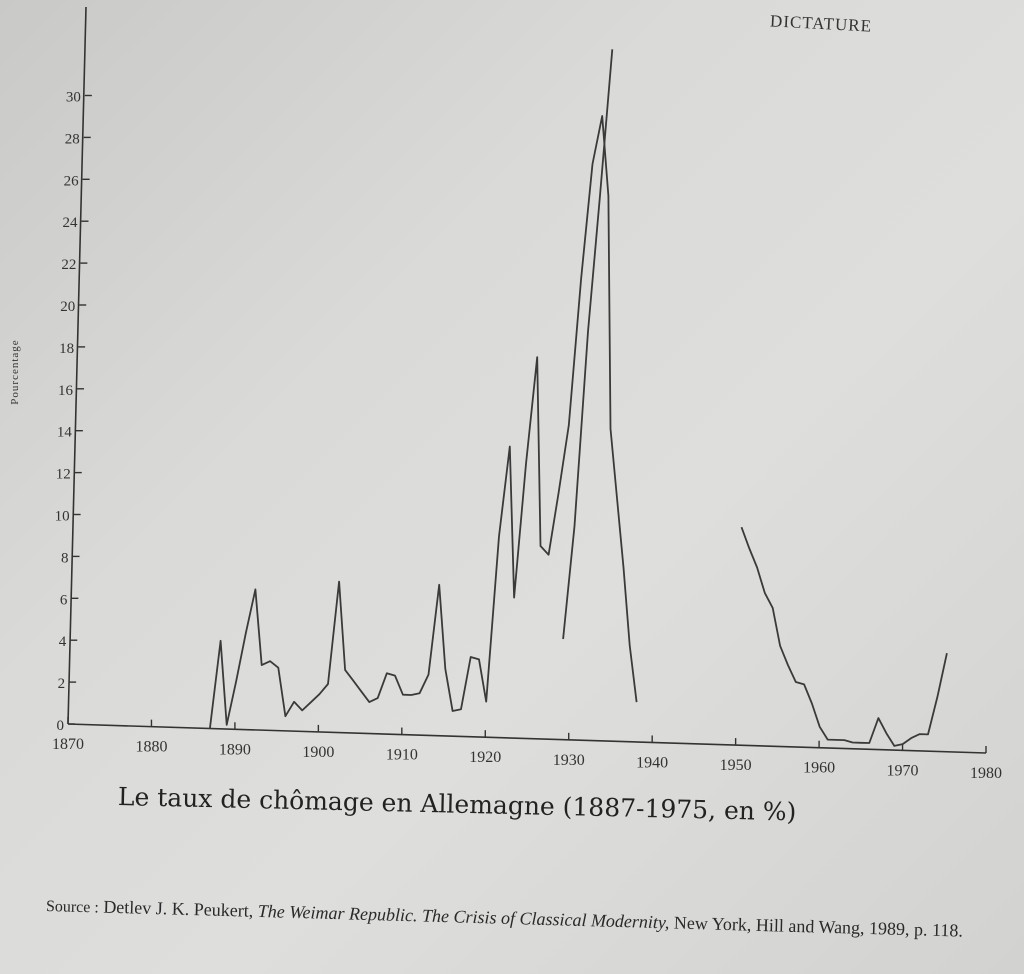  I want to click on y-tick-label: 2, so click(62, 684).